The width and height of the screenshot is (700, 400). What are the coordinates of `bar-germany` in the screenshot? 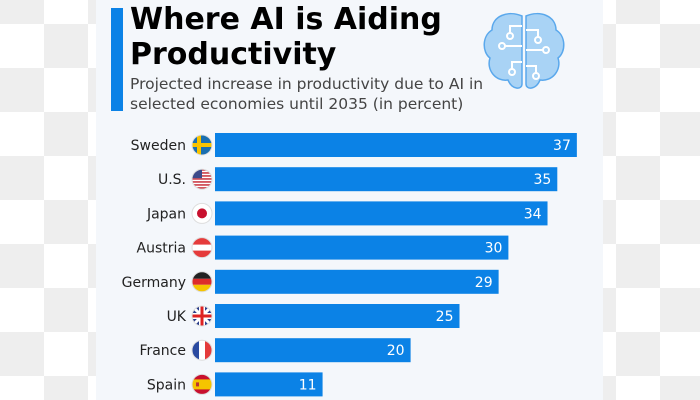 It's located at (357, 281).